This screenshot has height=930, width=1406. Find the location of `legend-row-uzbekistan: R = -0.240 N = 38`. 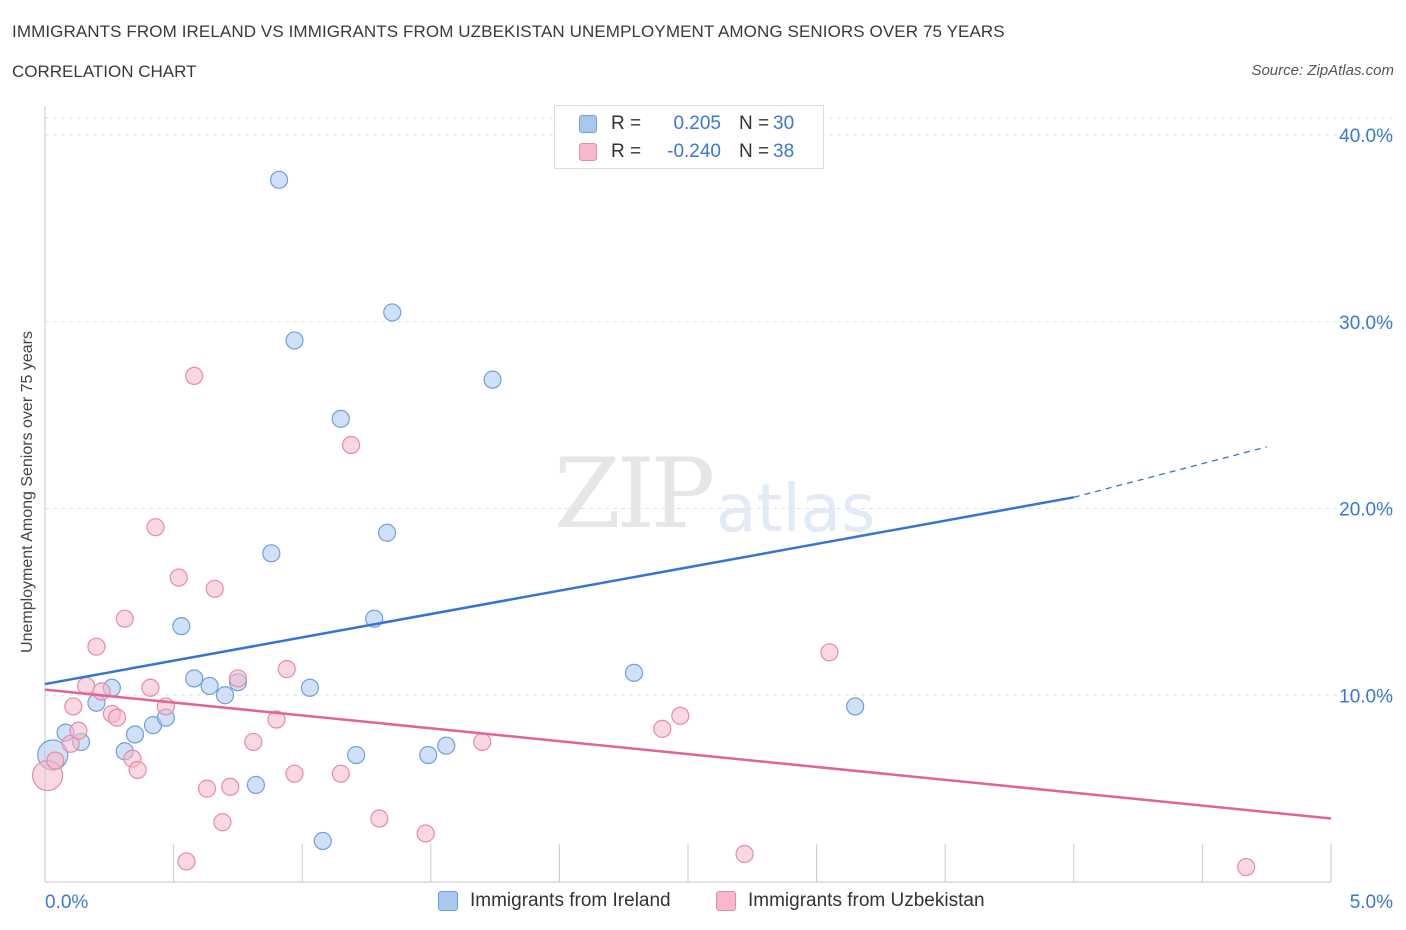

legend-row-uzbekistan: R = -0.240 N = 38 is located at coordinates (686, 152).